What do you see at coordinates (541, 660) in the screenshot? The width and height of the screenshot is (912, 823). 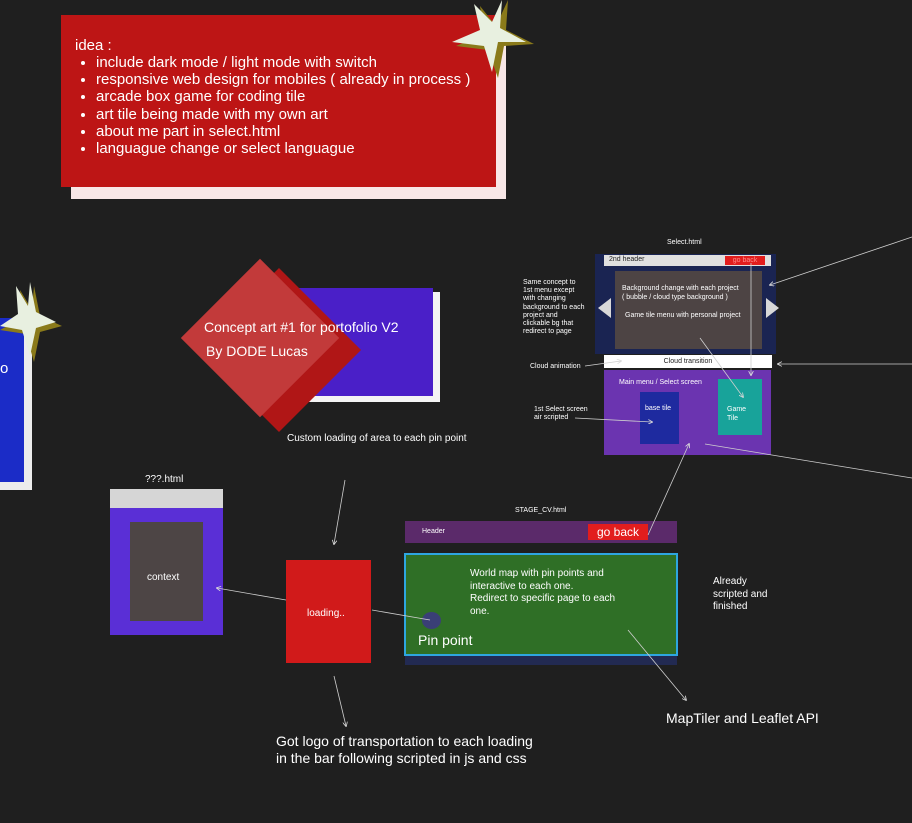 I see `stage-footer` at bounding box center [541, 660].